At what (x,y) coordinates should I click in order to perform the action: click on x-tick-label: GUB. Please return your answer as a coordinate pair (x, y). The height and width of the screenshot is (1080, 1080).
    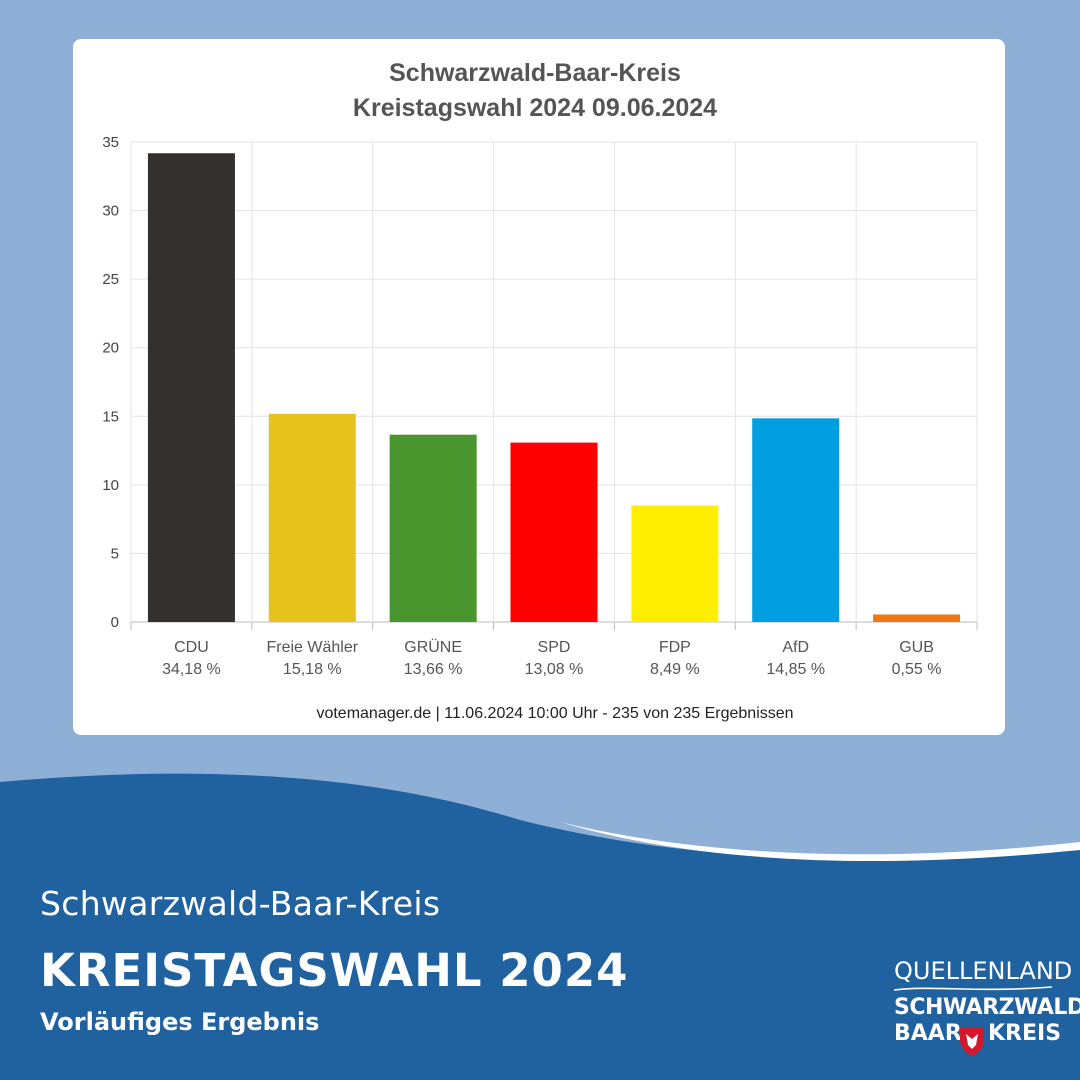
    Looking at the image, I should click on (916, 647).